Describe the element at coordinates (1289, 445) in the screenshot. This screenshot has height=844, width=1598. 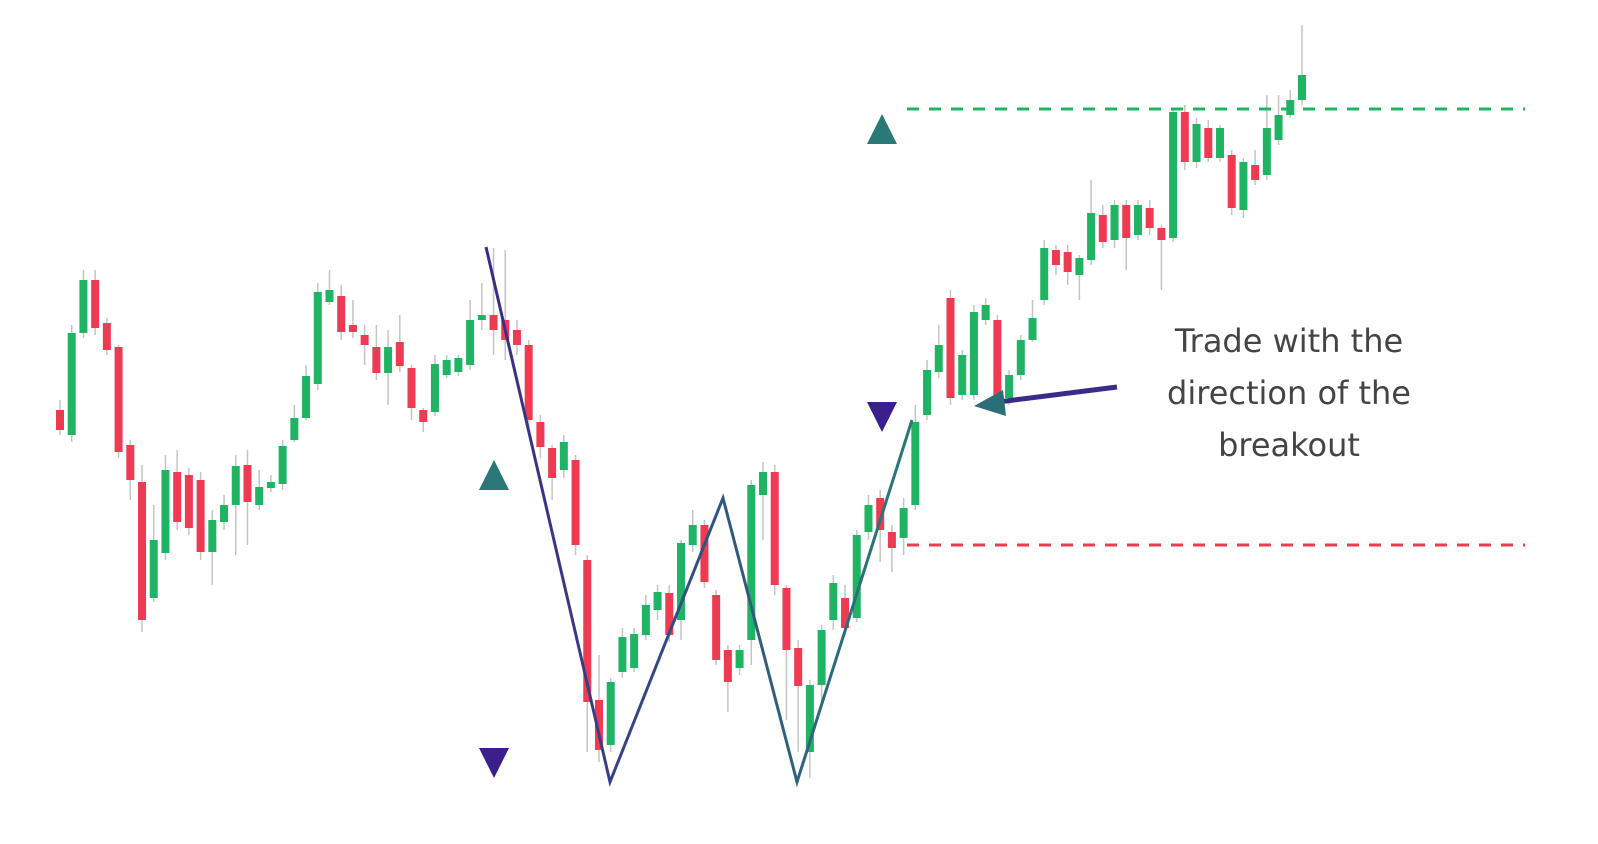
I see `annotation: breakout` at that location.